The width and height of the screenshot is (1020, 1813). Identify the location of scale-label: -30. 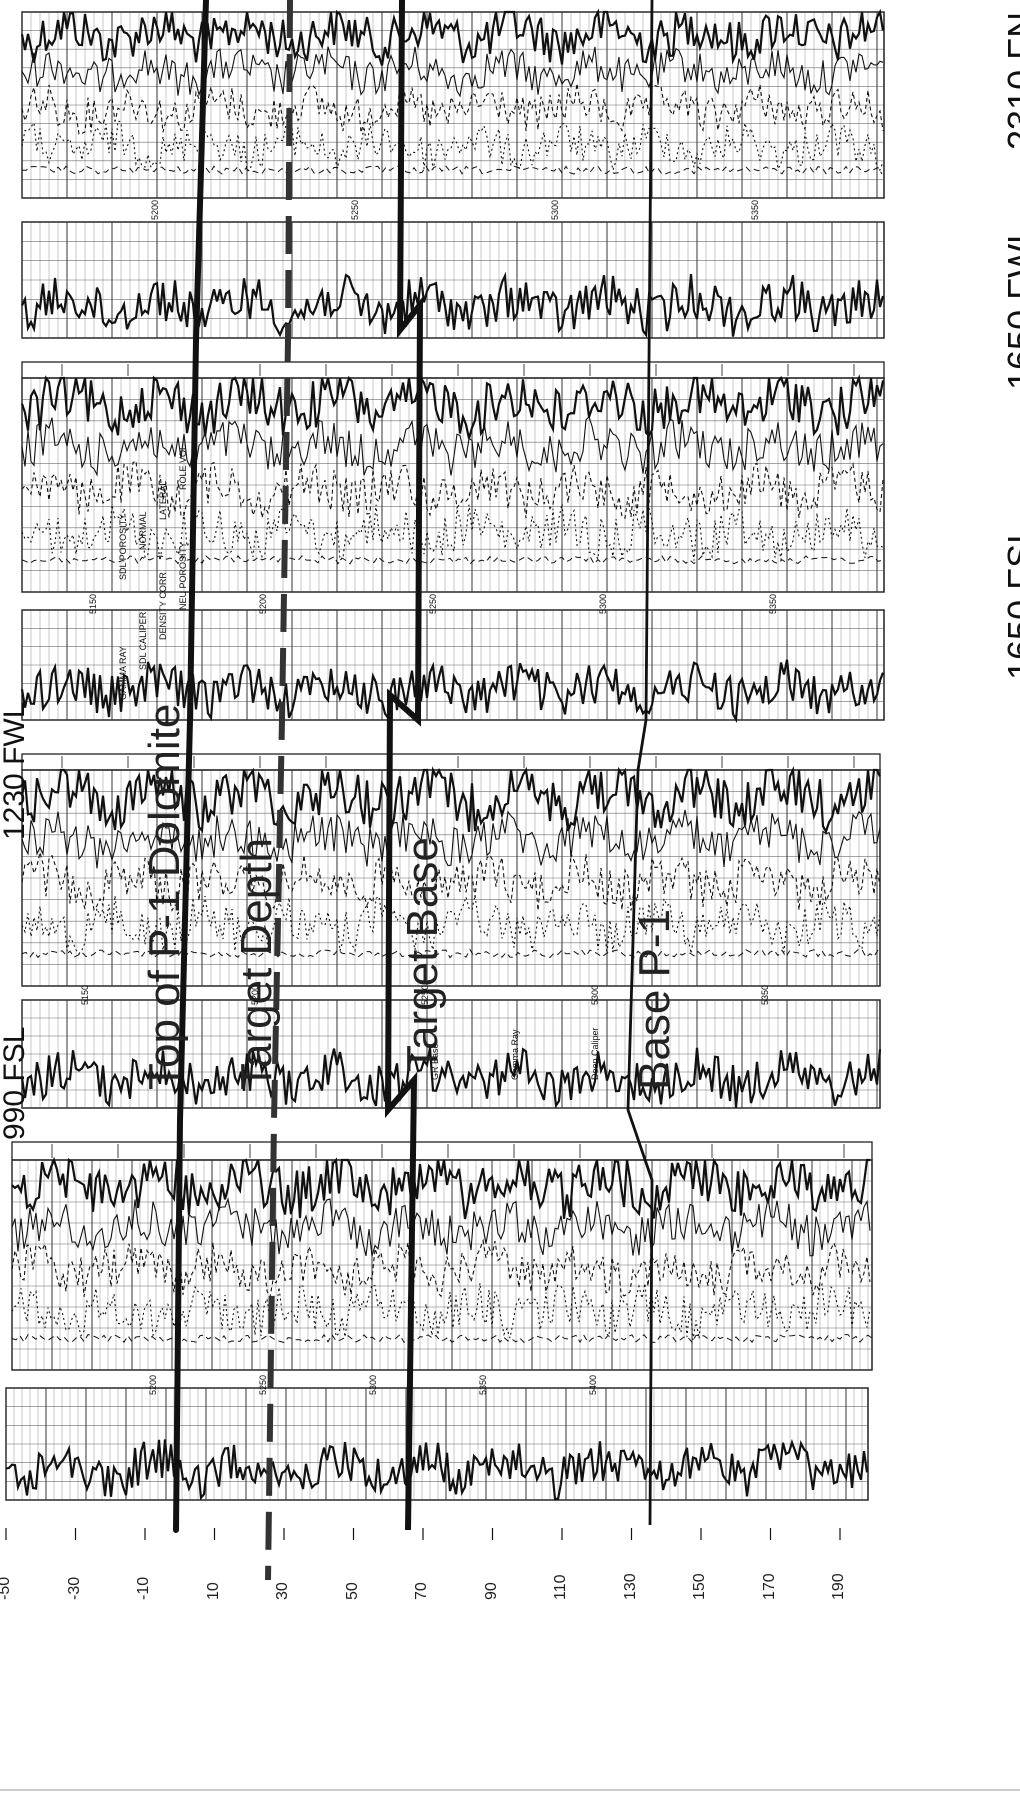
(74, 1588).